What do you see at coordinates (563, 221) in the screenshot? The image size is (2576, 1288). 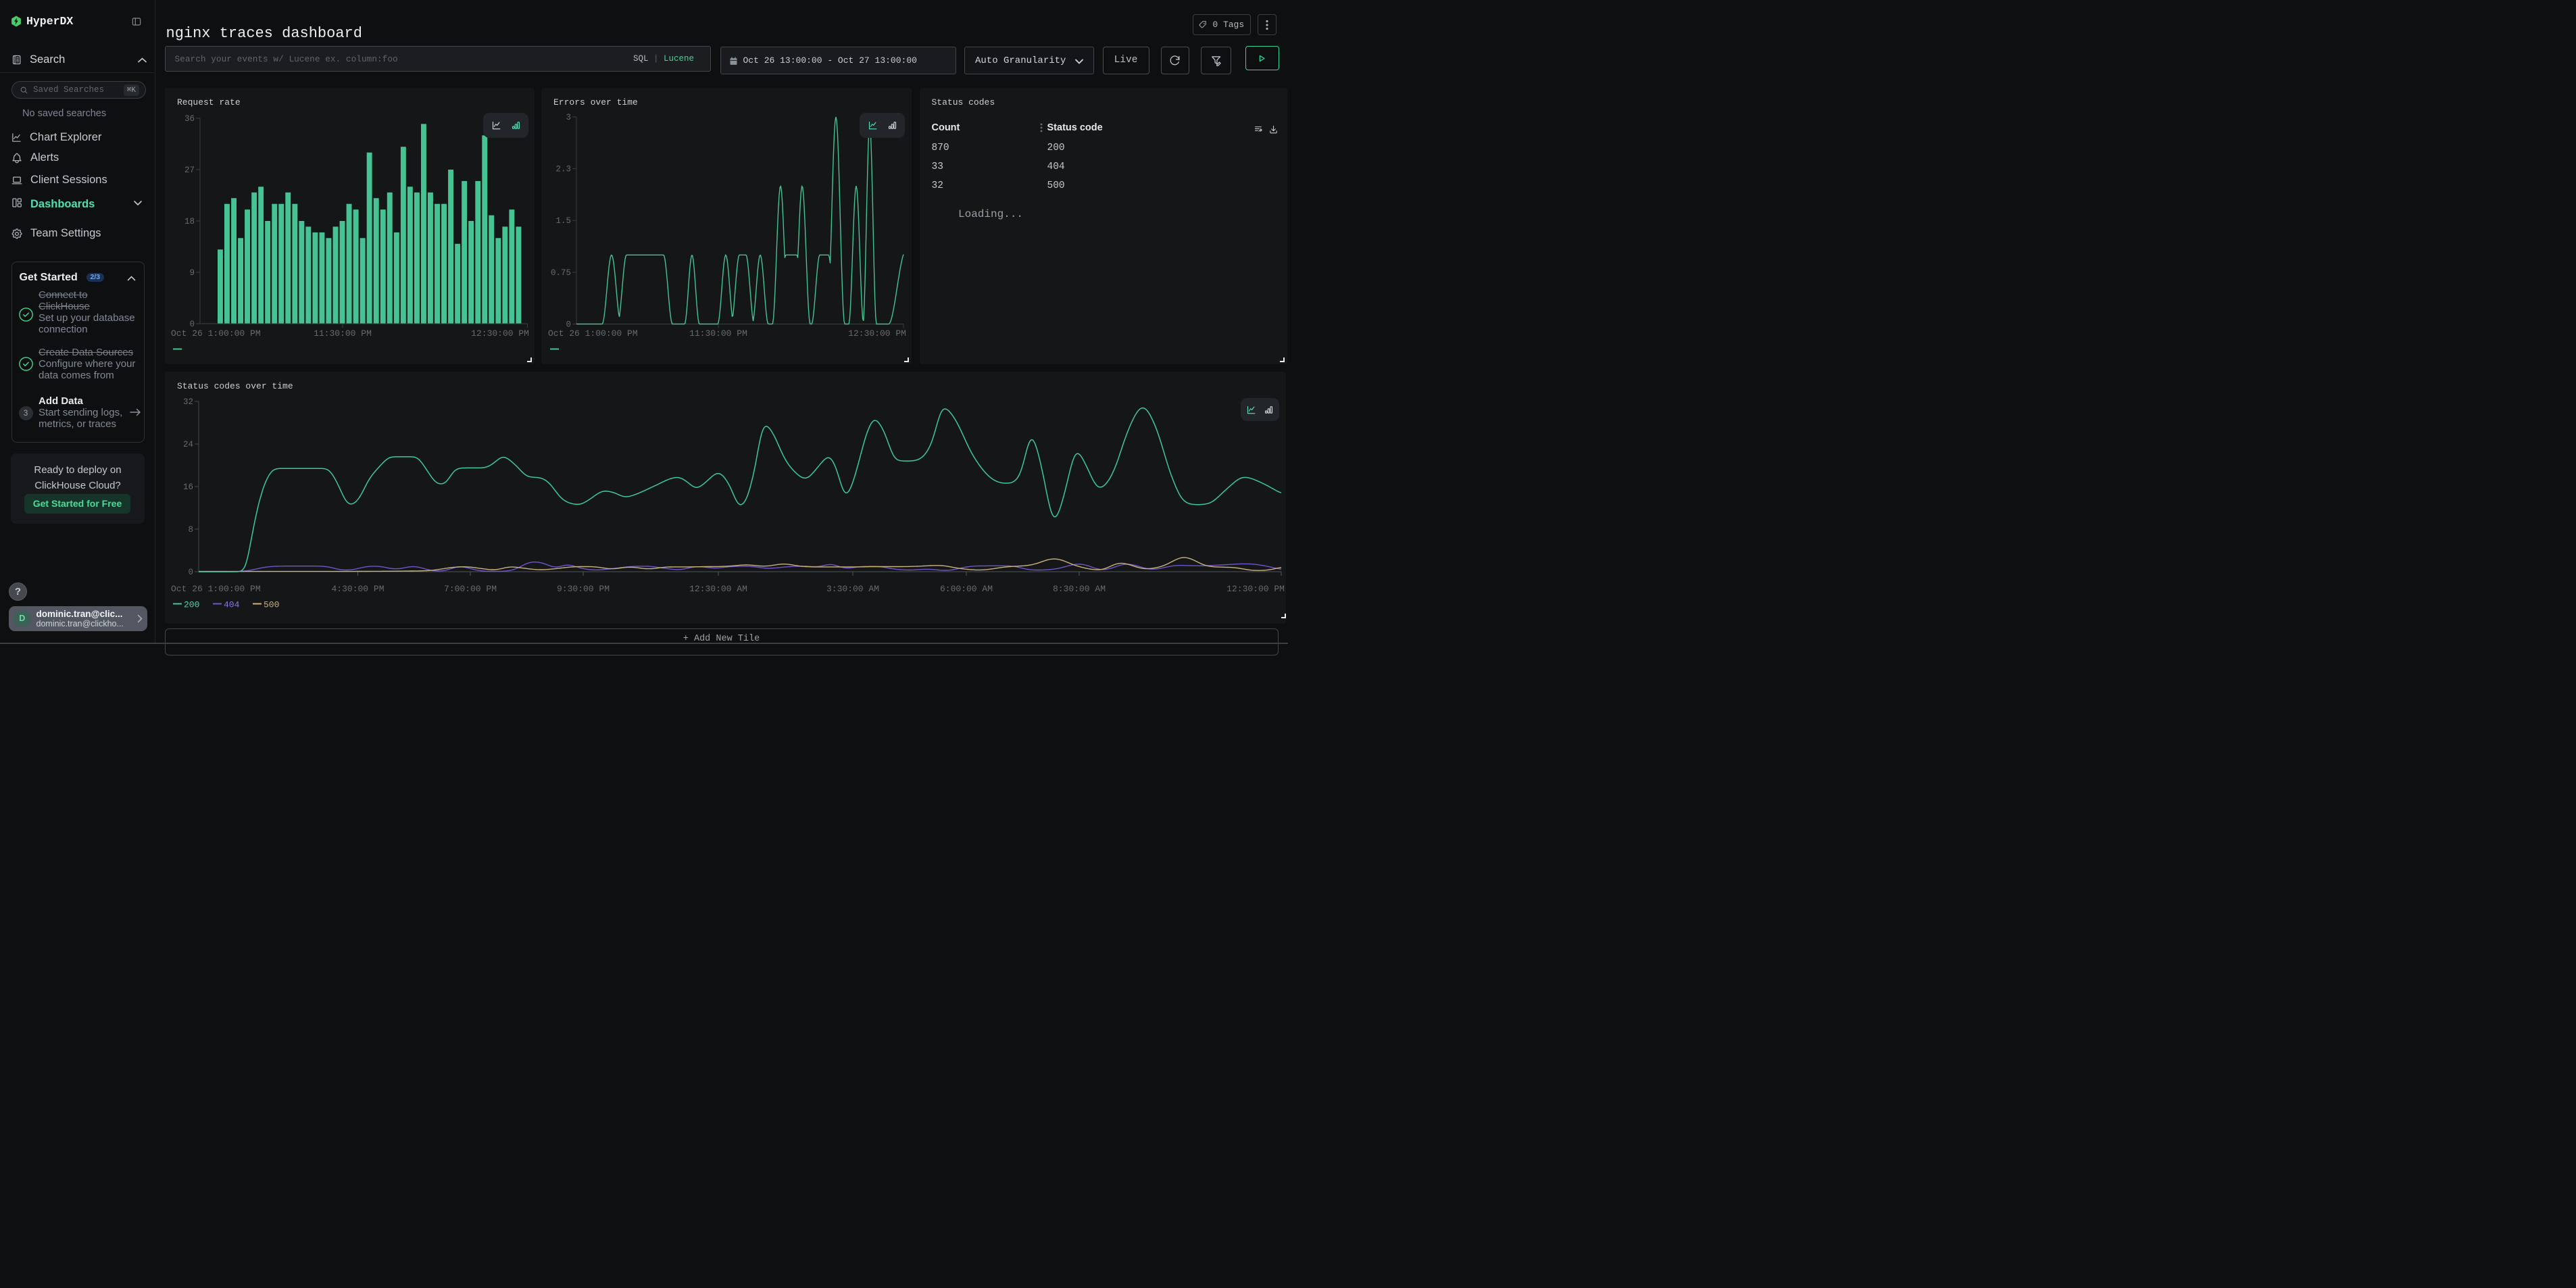 I see `svg-text: 1.5` at bounding box center [563, 221].